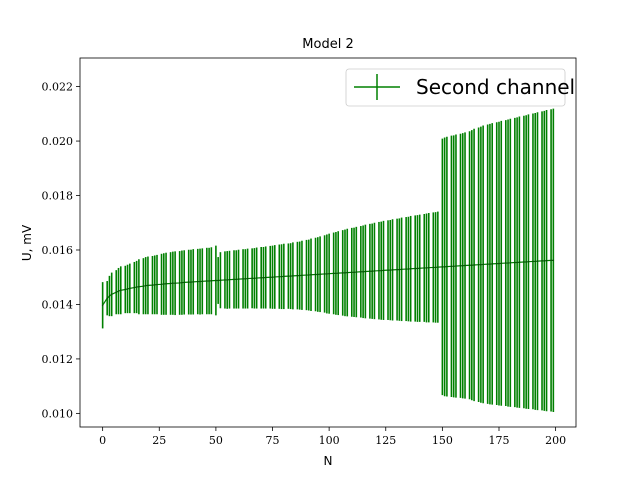 Image resolution: width=640 pixels, height=480 pixels. What do you see at coordinates (328, 461) in the screenshot?
I see `x-axis-label: N` at bounding box center [328, 461].